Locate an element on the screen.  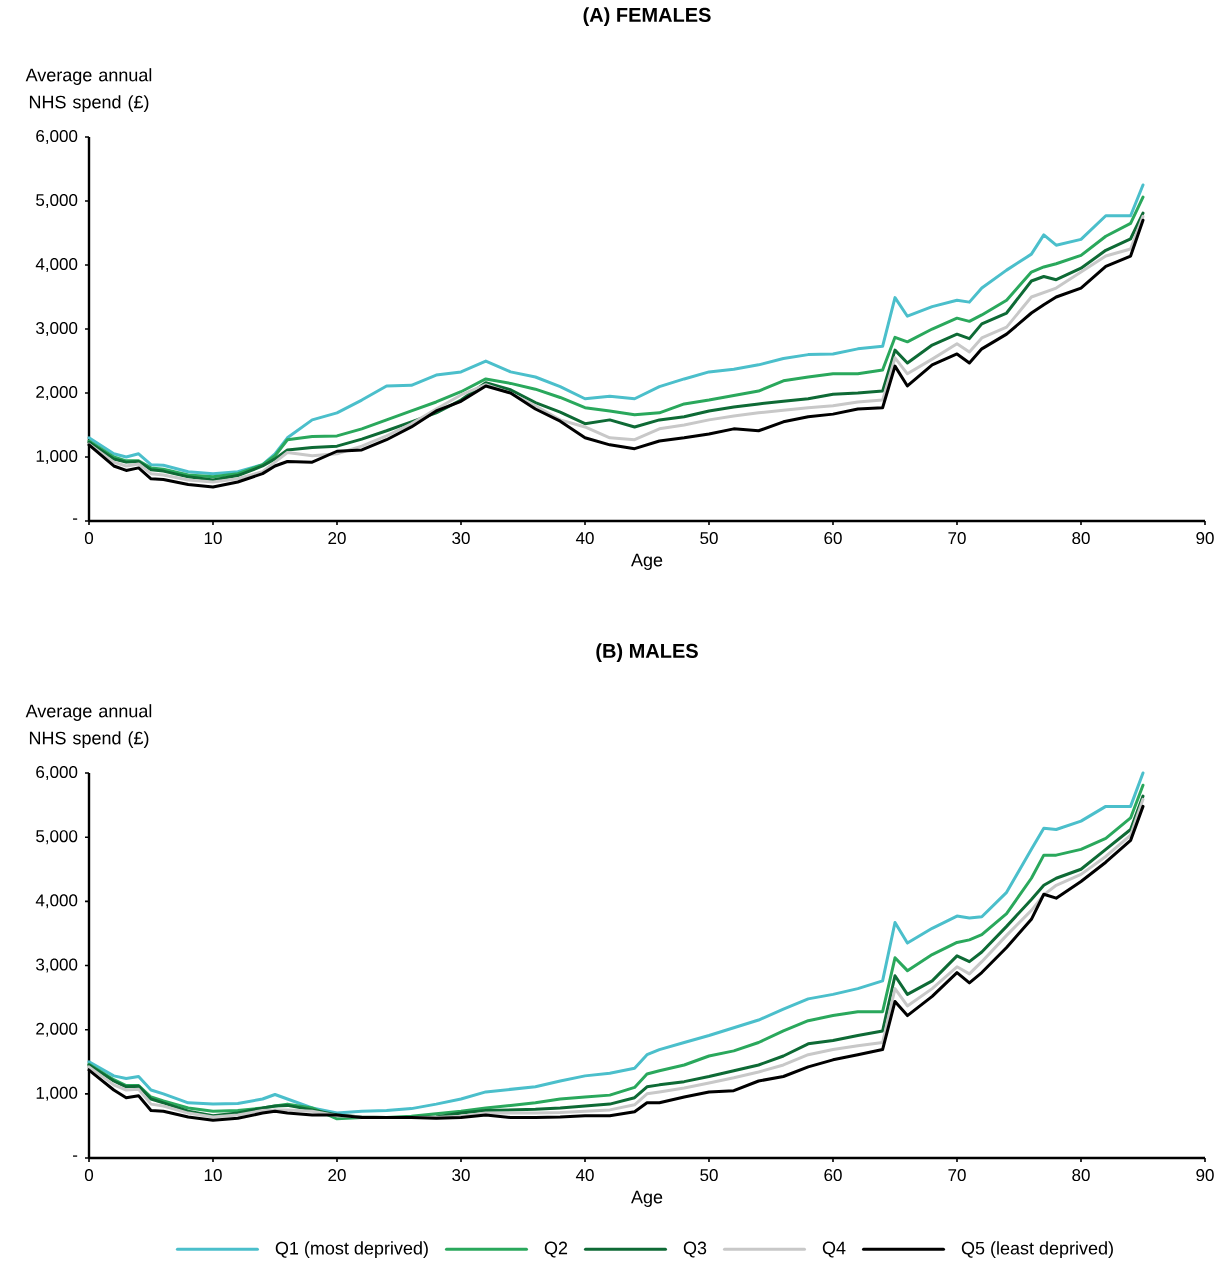
chart-title: (B) MALES is located at coordinates (647, 652).